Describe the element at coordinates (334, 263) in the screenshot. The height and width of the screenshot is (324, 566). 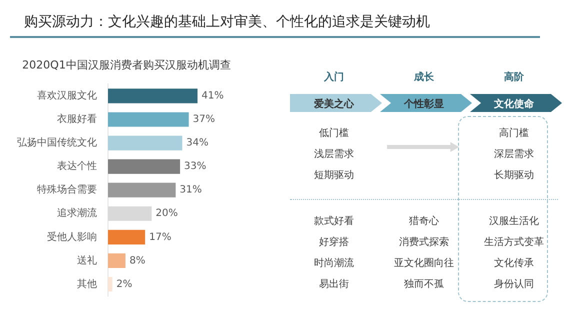
I see `text: 时尚潮流` at that location.